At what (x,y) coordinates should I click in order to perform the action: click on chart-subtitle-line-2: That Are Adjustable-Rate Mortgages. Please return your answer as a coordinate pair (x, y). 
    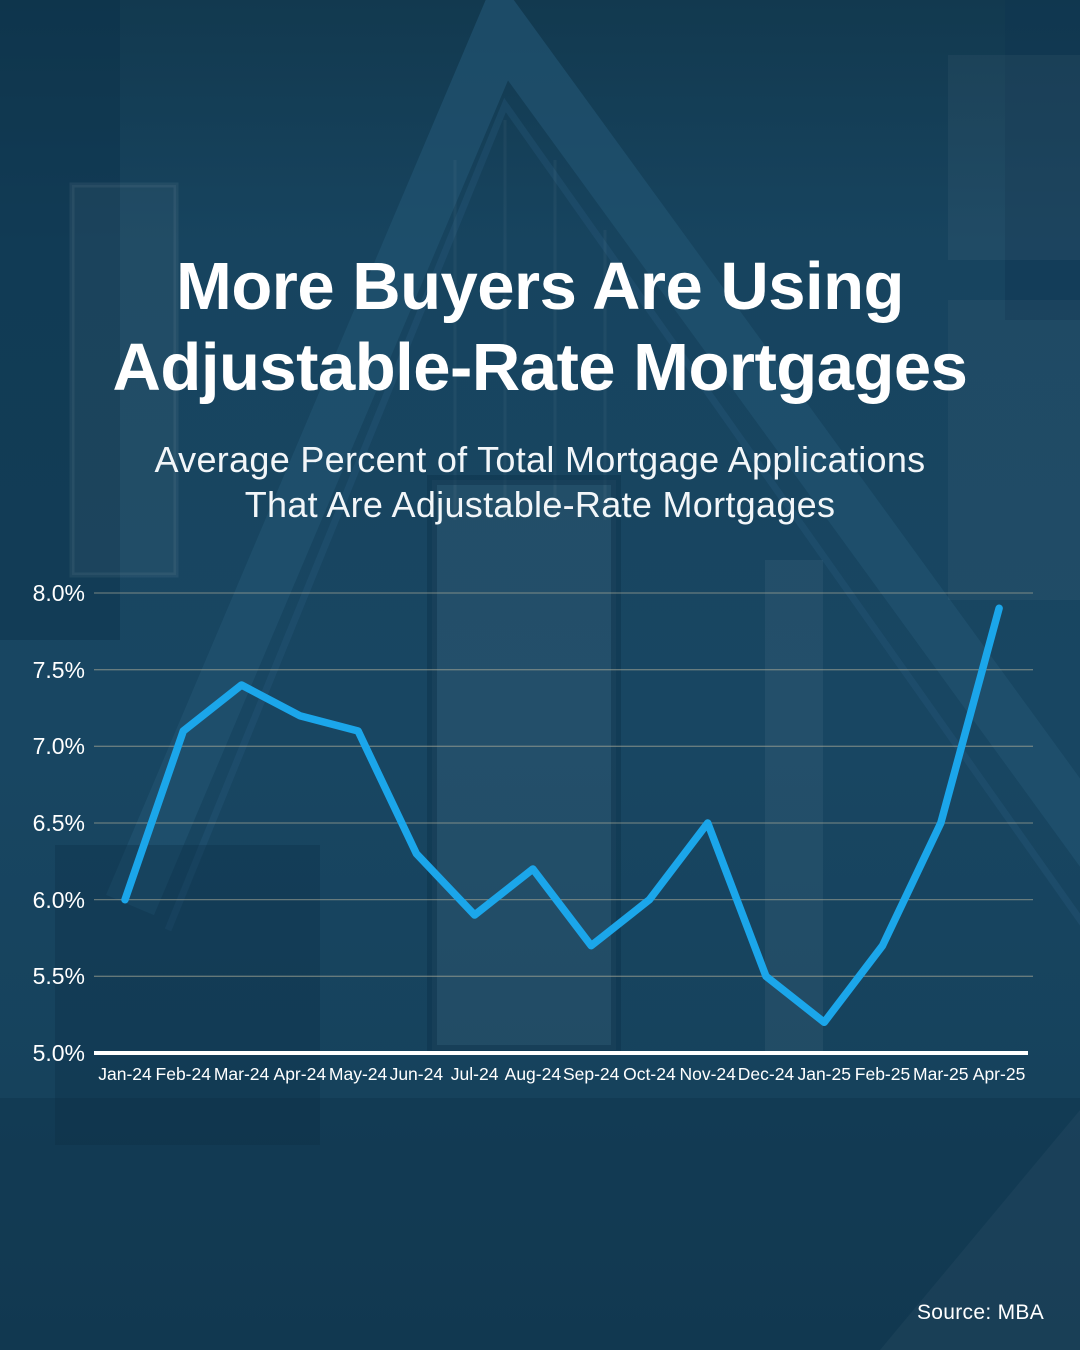
    Looking at the image, I should click on (540, 504).